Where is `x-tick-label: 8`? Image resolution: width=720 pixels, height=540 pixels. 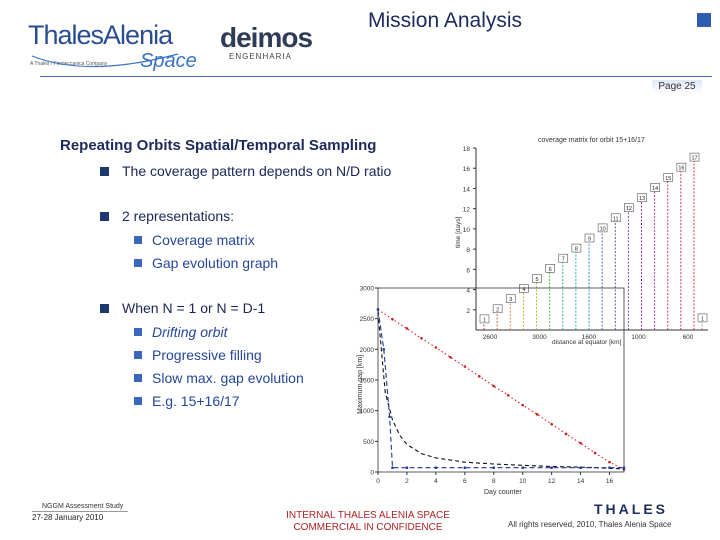
x-tick-label: 8 is located at coordinates (494, 481).